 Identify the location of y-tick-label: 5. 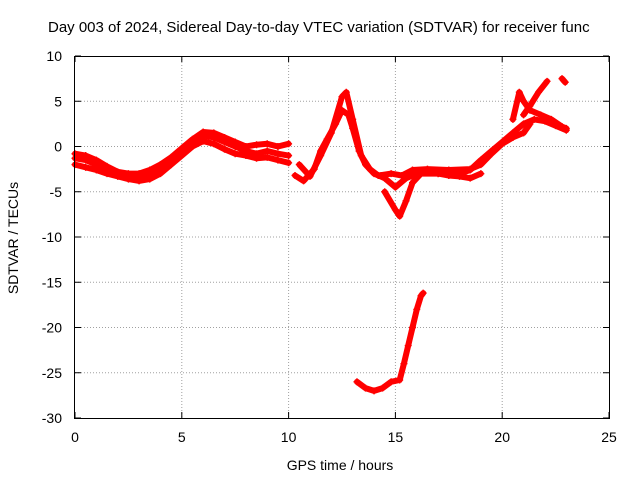
(58, 101).